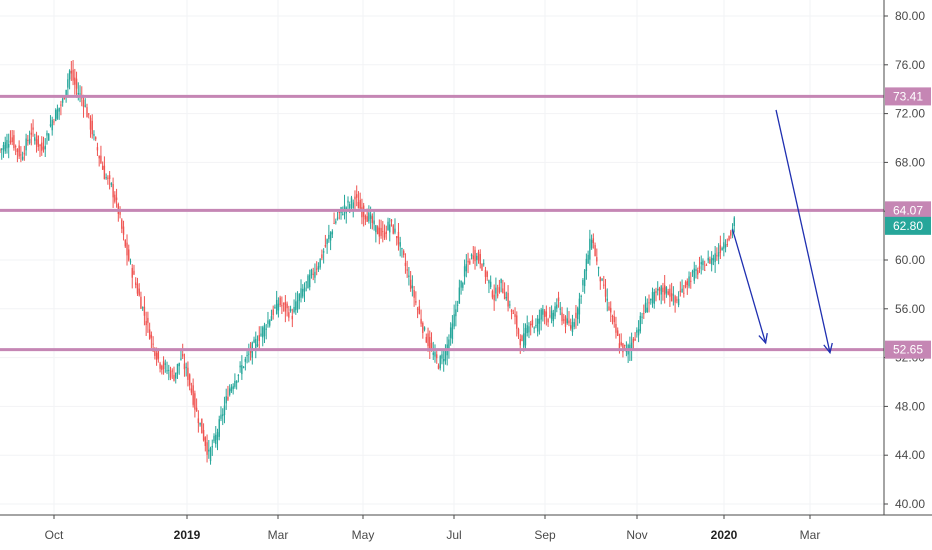 This screenshot has height=550, width=932. What do you see at coordinates (433, 528) in the screenshot?
I see `time-axis: Oct 2019 Mar May Jul Sep Nov 2020 Mar` at bounding box center [433, 528].